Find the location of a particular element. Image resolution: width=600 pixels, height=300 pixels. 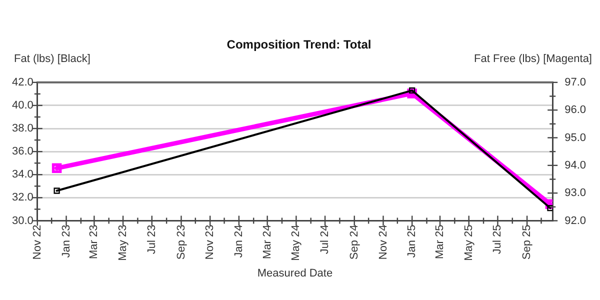

chart-title: Composition Trend: Total is located at coordinates (299, 45).